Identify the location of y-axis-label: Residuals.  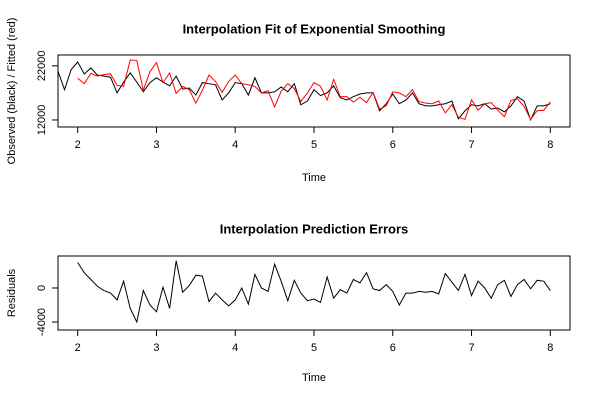
(12, 292).